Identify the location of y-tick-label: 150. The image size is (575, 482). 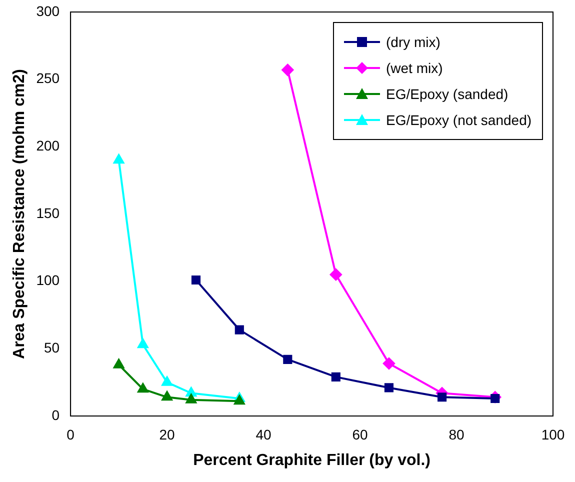
(48, 212).